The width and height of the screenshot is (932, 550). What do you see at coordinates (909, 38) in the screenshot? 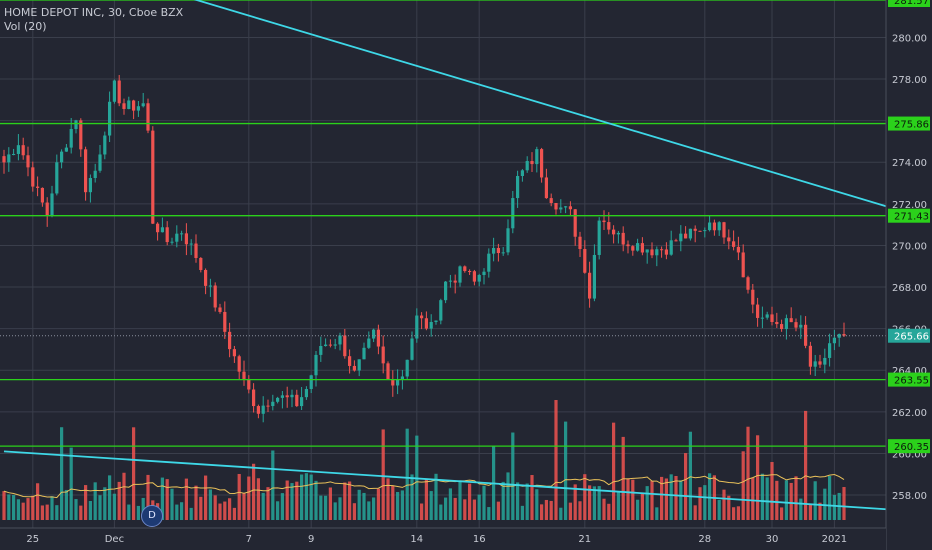
I see `price-tick-label: 280.00` at bounding box center [909, 38].